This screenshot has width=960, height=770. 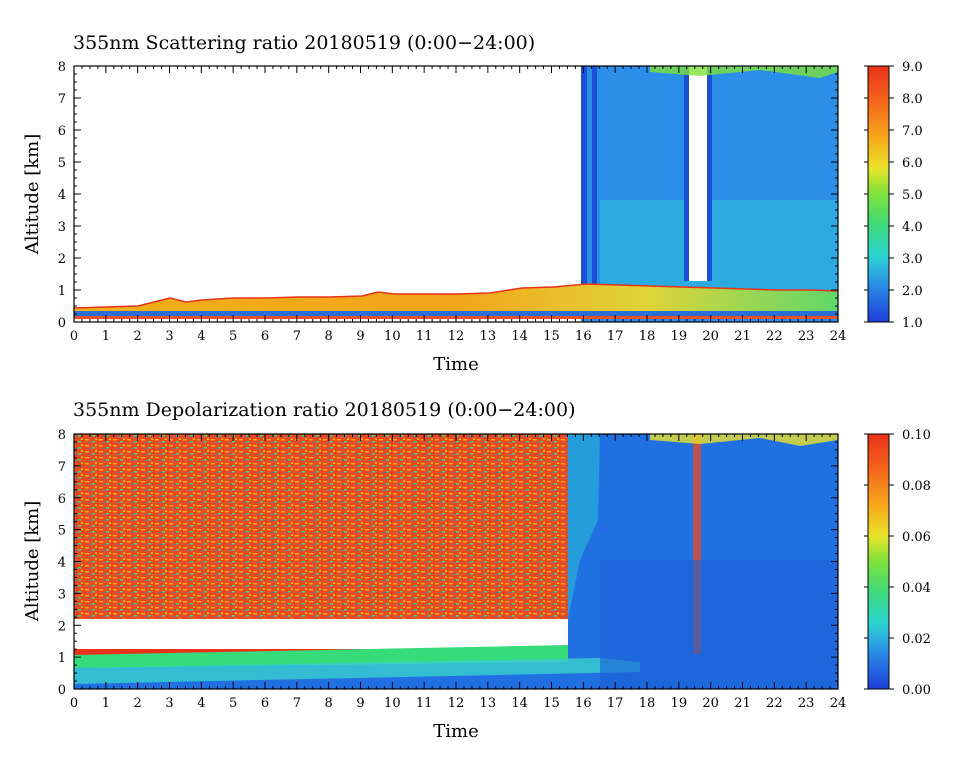 What do you see at coordinates (329, 703) in the screenshot?
I see `x-tick-label: 8` at bounding box center [329, 703].